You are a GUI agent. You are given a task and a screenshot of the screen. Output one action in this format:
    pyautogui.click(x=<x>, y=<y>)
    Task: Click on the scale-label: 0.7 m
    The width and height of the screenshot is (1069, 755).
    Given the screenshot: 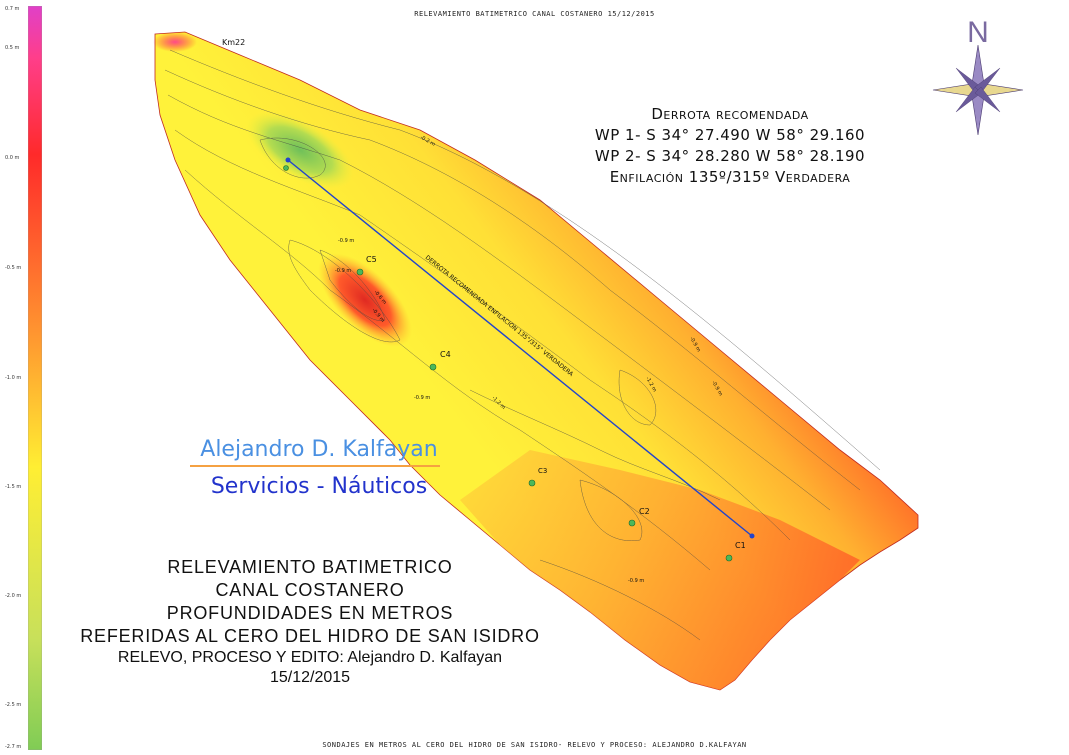 What is the action you would take?
    pyautogui.click(x=12, y=9)
    